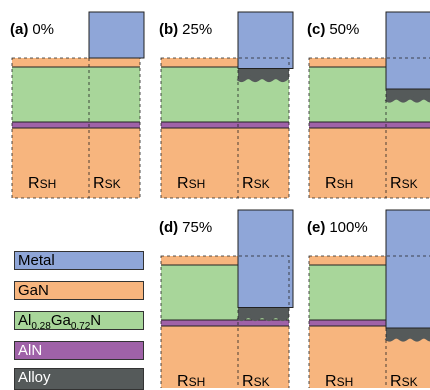  I want to click on panel-title: (e) 100%, so click(337, 227).